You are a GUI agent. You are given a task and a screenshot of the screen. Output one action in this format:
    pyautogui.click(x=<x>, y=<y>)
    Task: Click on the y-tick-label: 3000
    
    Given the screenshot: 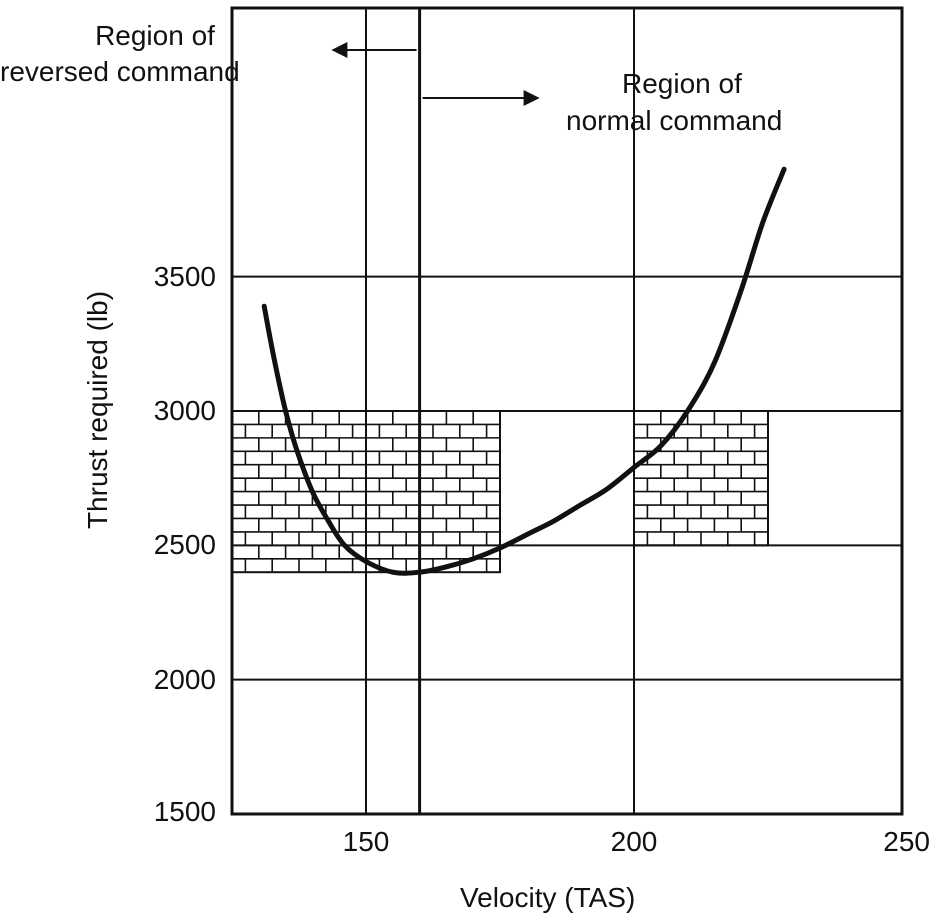 What is the action you would take?
    pyautogui.click(x=184, y=410)
    